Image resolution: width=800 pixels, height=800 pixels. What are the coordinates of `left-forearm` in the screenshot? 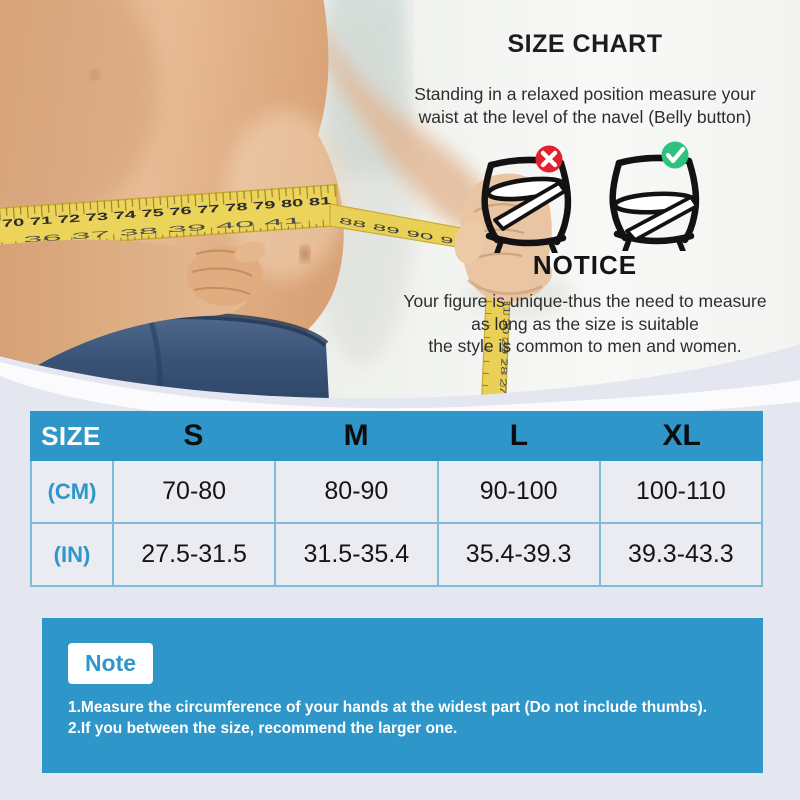 It's located at (125, 311).